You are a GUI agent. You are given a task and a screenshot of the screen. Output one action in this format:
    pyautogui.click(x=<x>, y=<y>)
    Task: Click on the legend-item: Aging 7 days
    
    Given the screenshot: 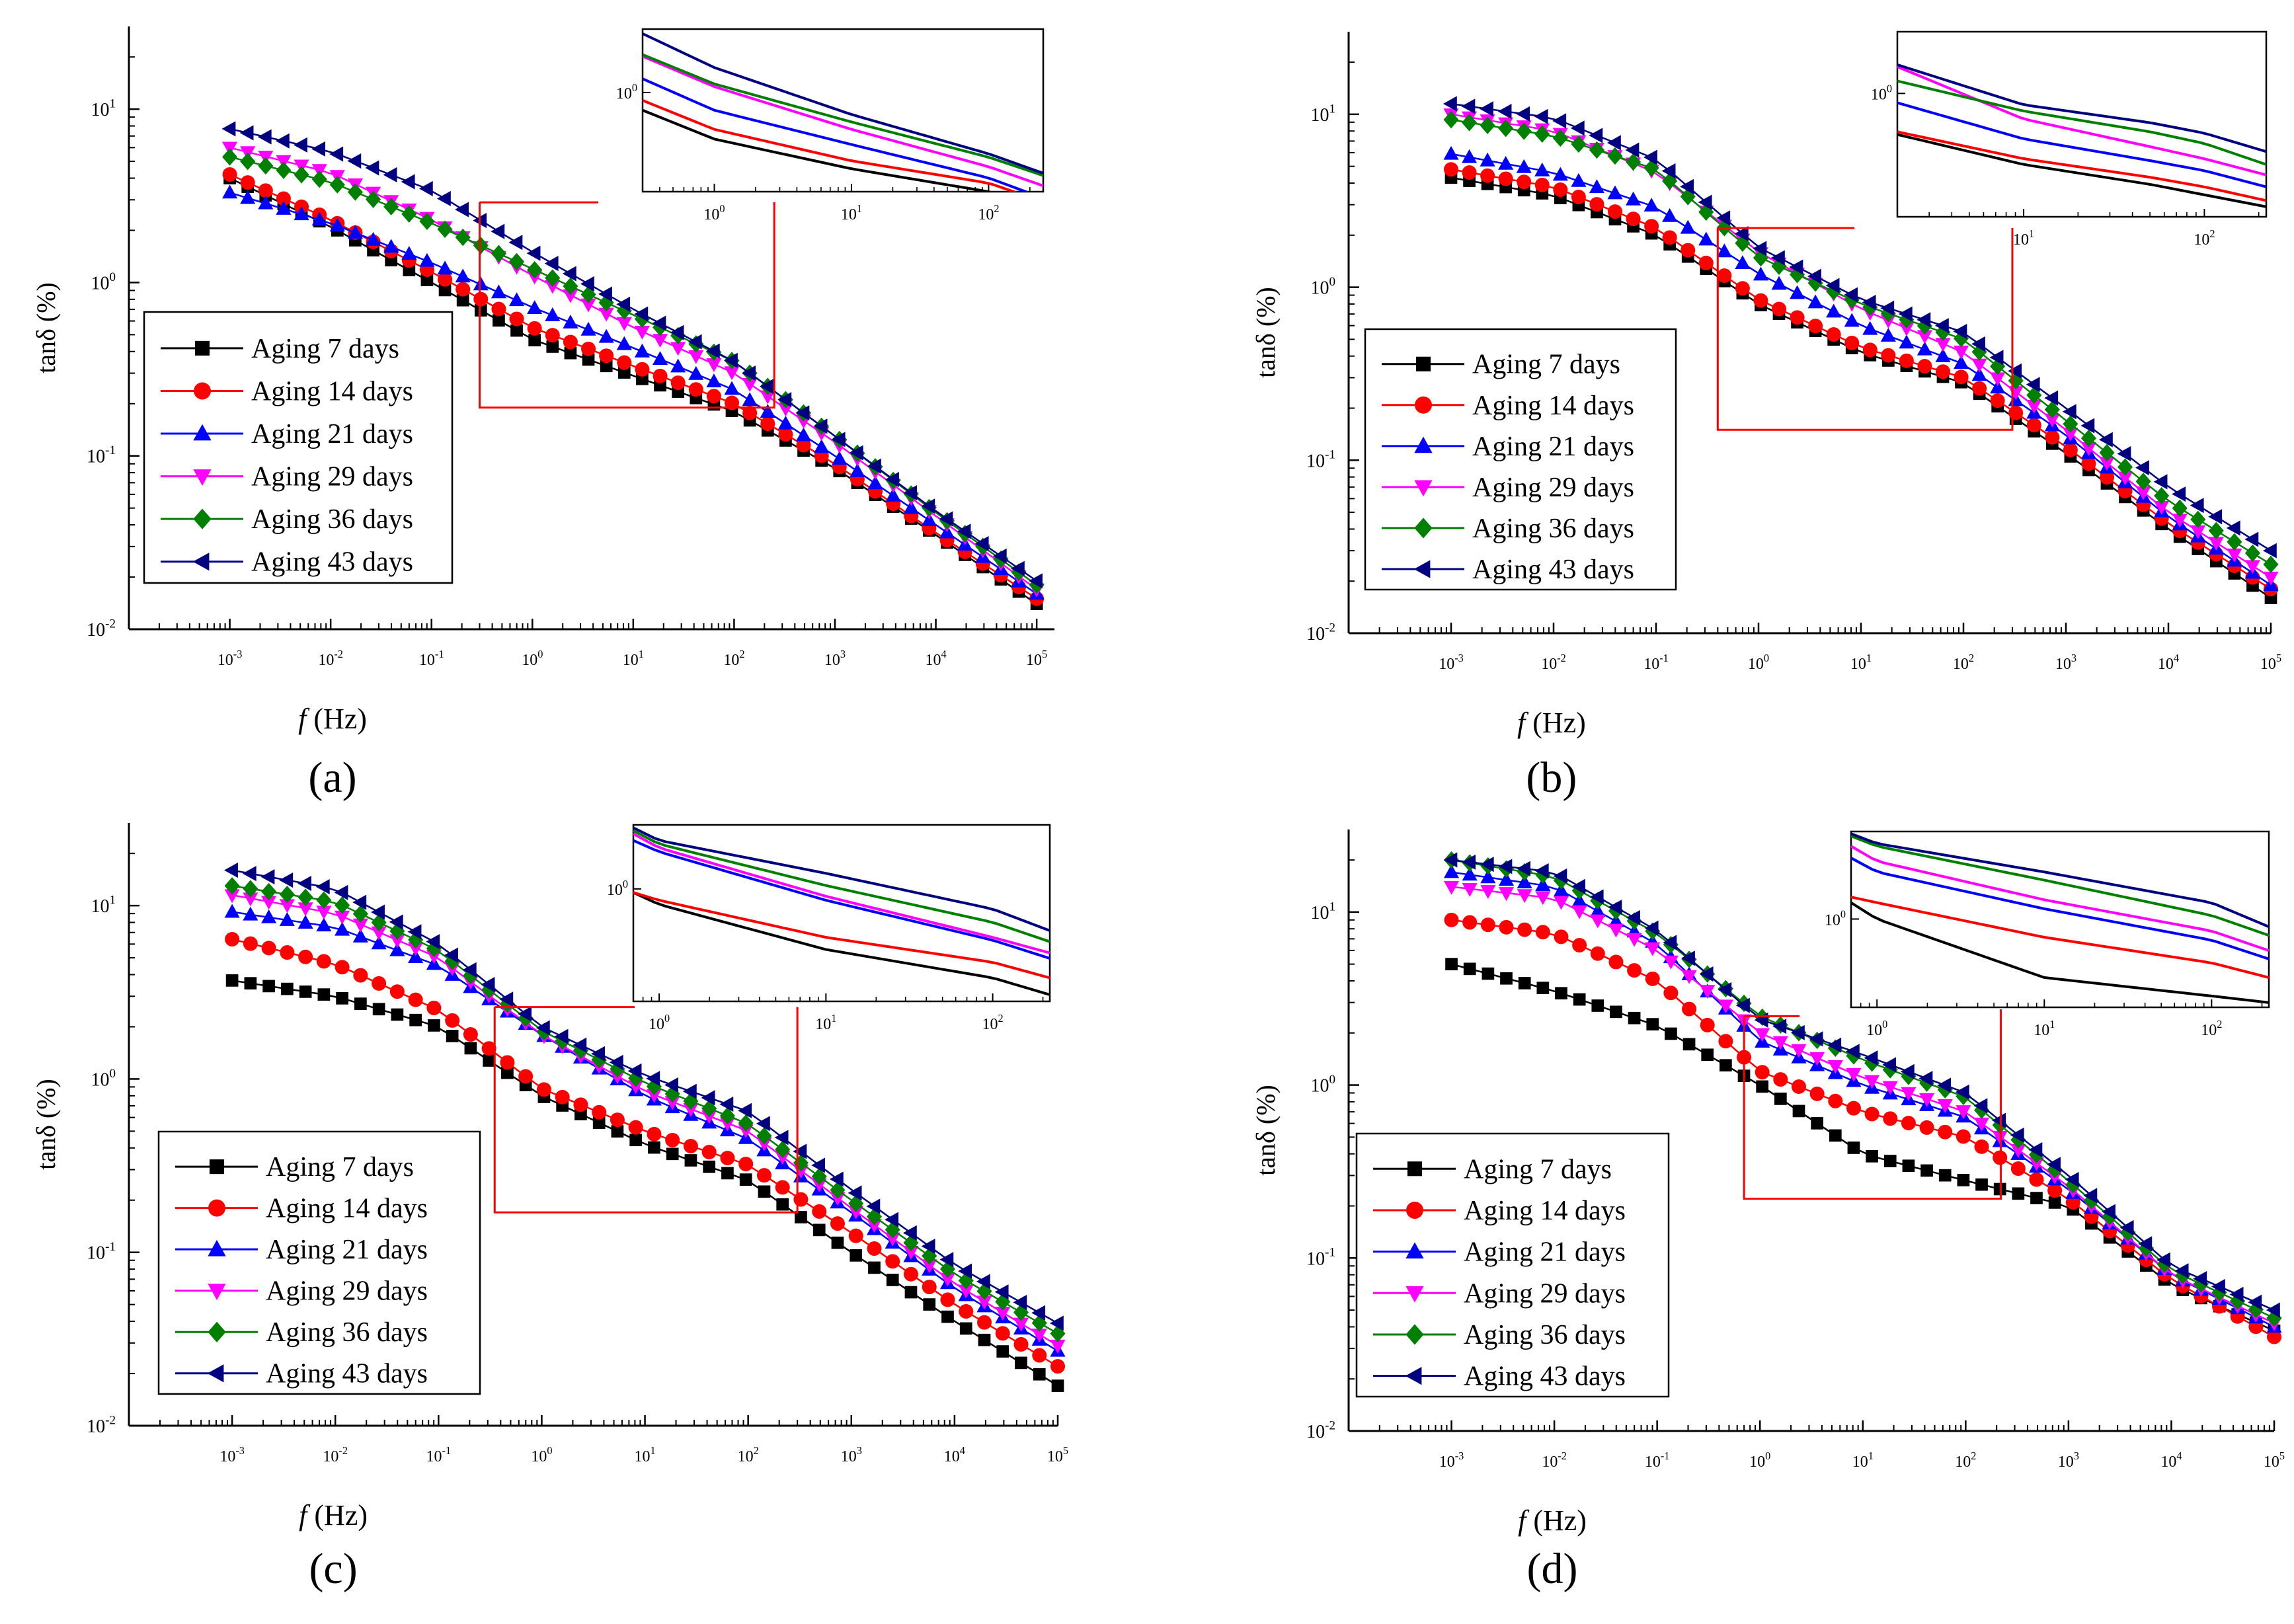 What is the action you would take?
    pyautogui.click(x=280, y=349)
    